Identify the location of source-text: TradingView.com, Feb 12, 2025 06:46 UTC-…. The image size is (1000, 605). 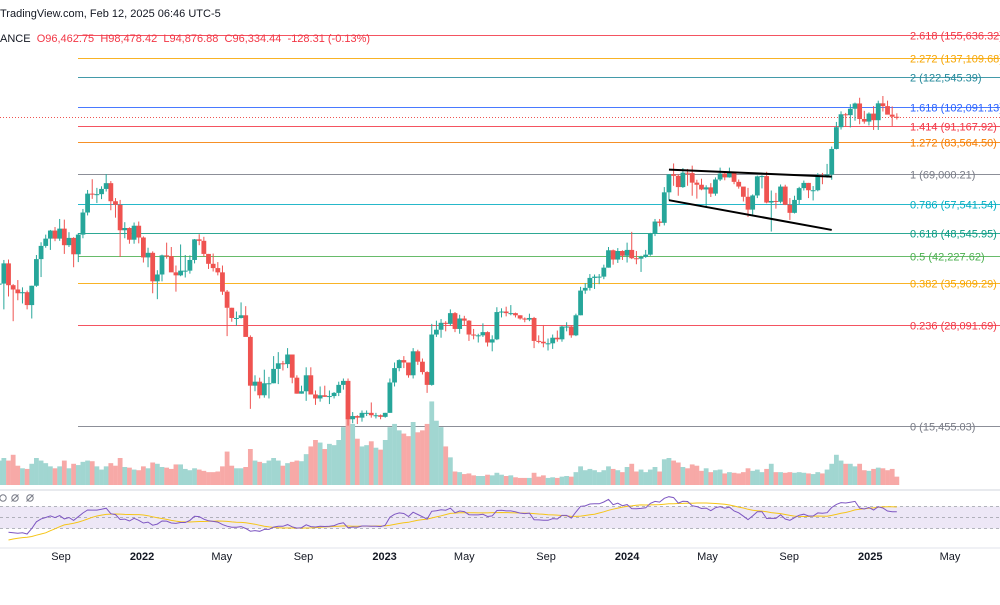
(110, 14).